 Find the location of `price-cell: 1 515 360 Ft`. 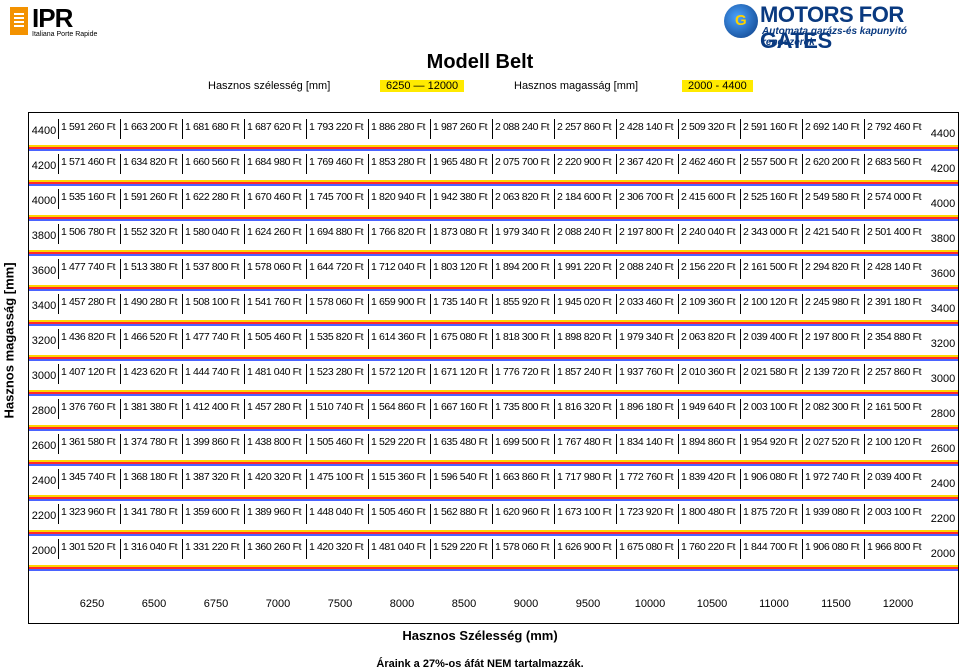

price-cell: 1 515 360 Ft is located at coordinates (398, 477).